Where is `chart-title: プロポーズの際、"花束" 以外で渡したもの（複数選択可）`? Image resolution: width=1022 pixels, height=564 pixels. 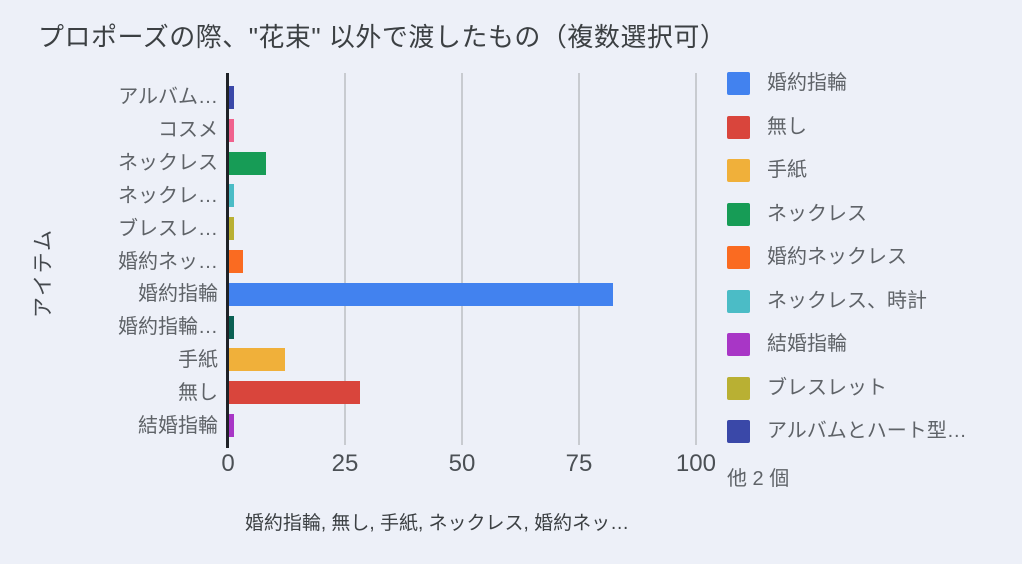
chart-title: プロポーズの際、"花束" 以外で渡したもの（複数選択可） is located at coordinates (382, 37).